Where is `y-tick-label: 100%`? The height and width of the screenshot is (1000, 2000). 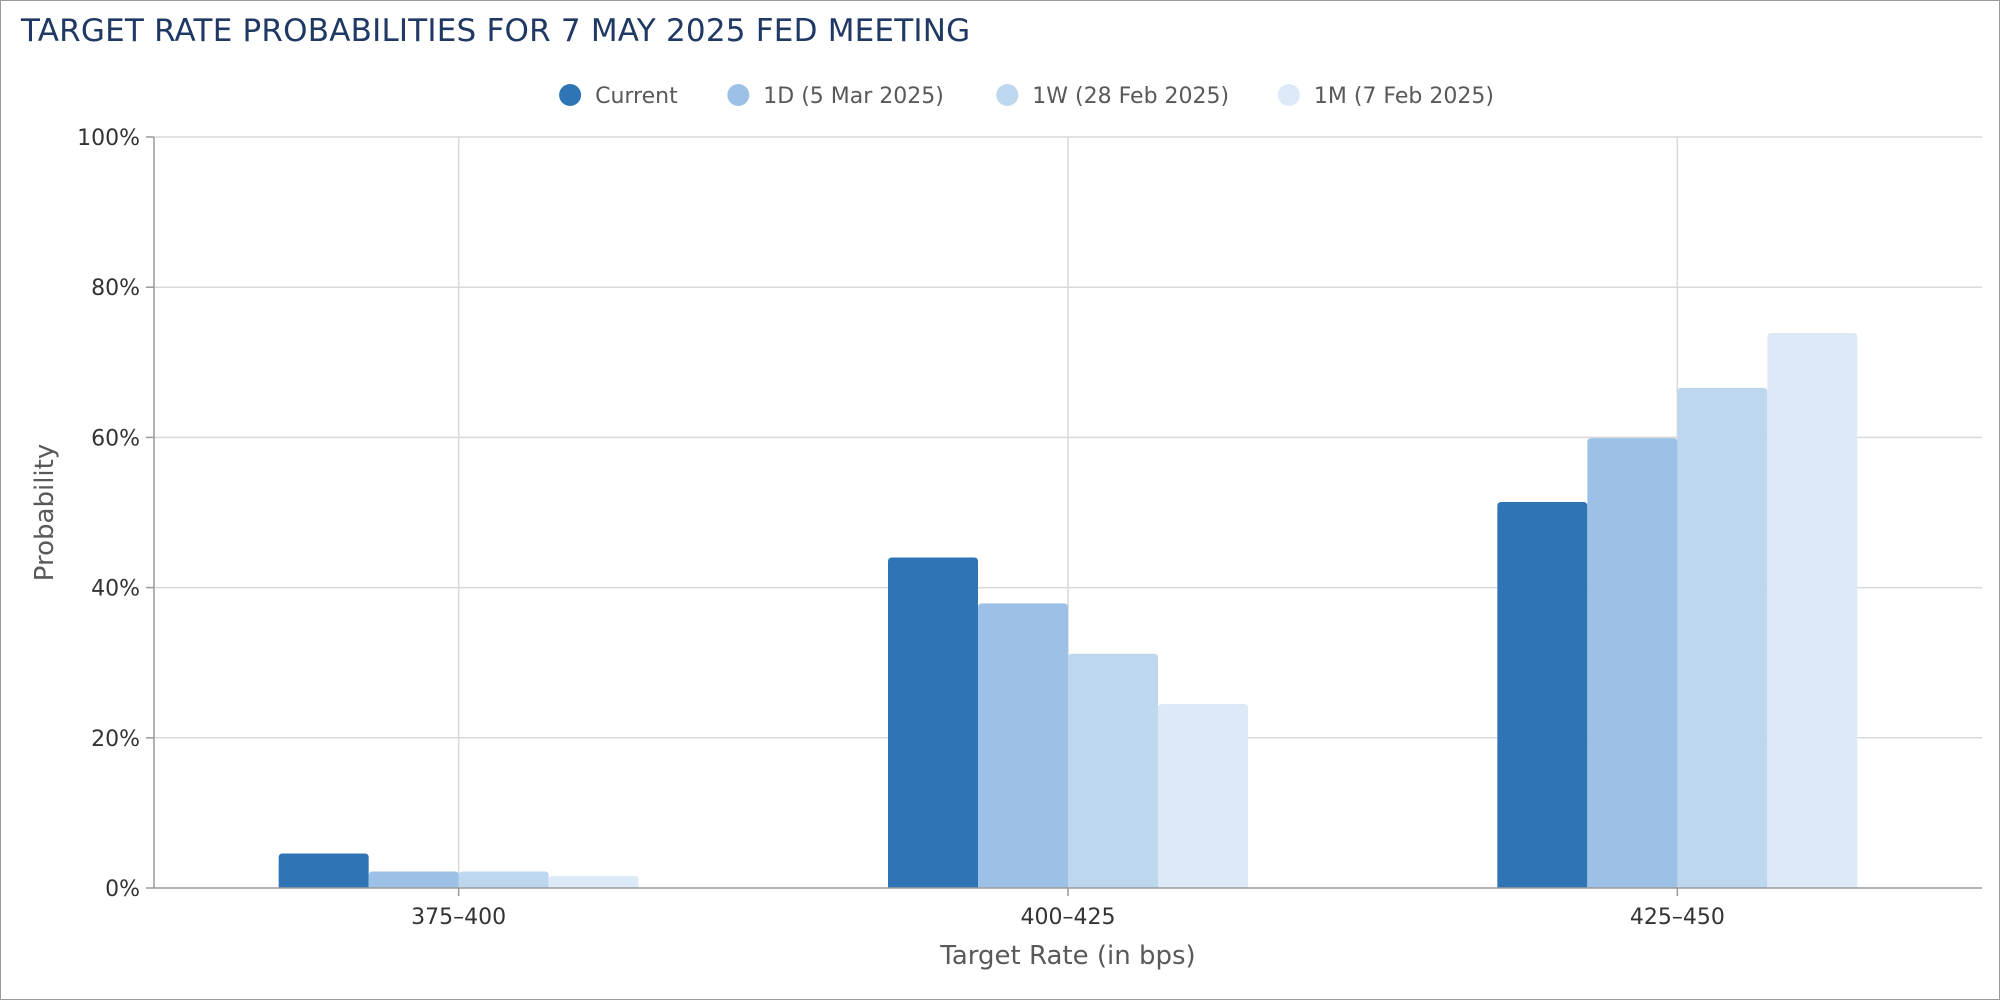
y-tick-label: 100% is located at coordinates (108, 138).